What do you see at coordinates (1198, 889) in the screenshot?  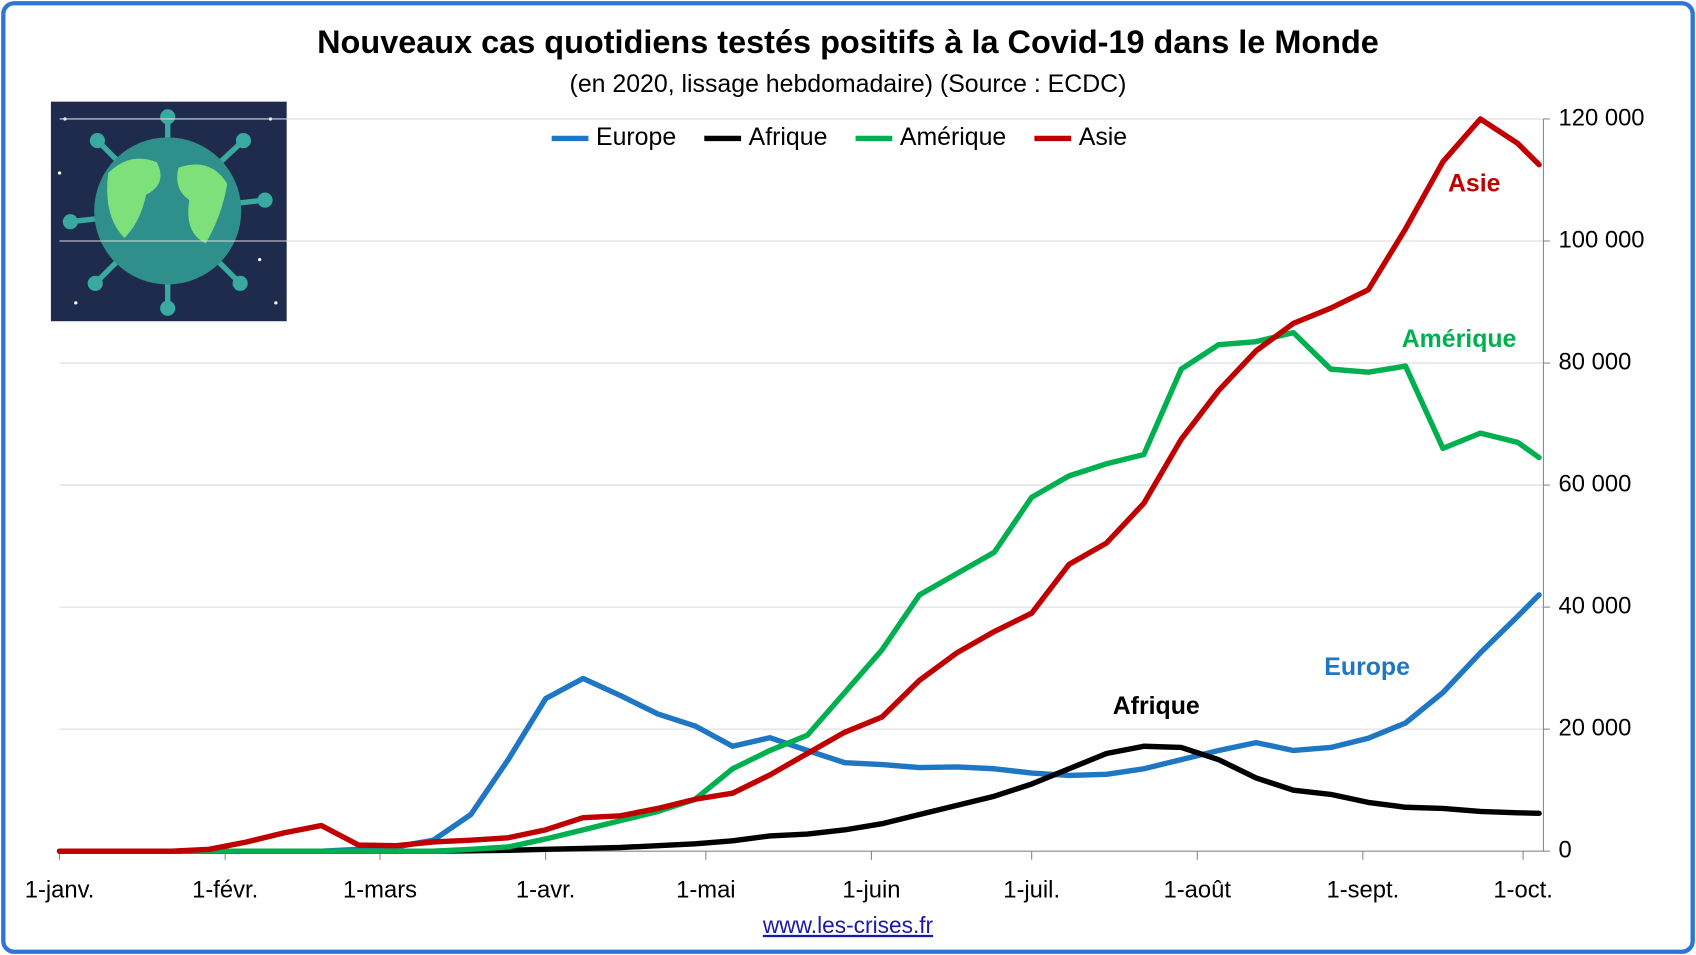 I see `x-tick-label: 1-août` at bounding box center [1198, 889].